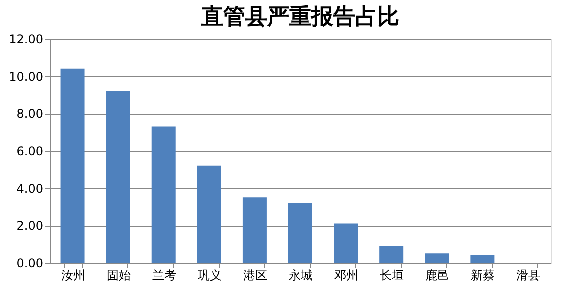 This screenshot has width=565, height=287. What do you see at coordinates (26, 39) in the screenshot?
I see `y-tick-label: 12.00` at bounding box center [26, 39].